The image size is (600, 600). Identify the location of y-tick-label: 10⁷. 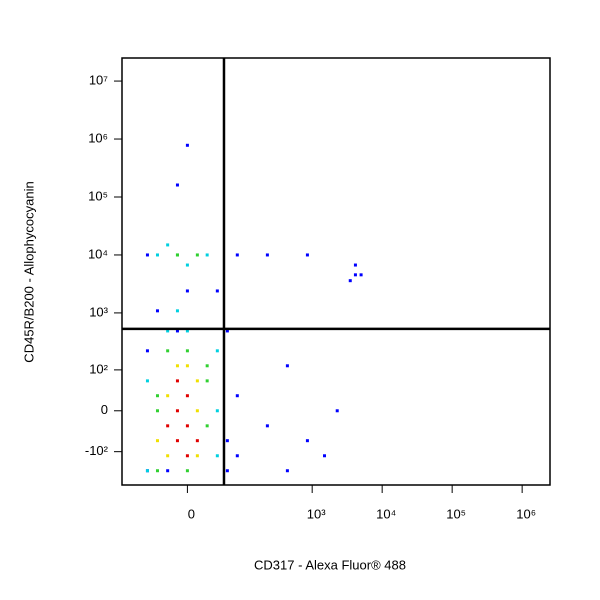
(98, 80).